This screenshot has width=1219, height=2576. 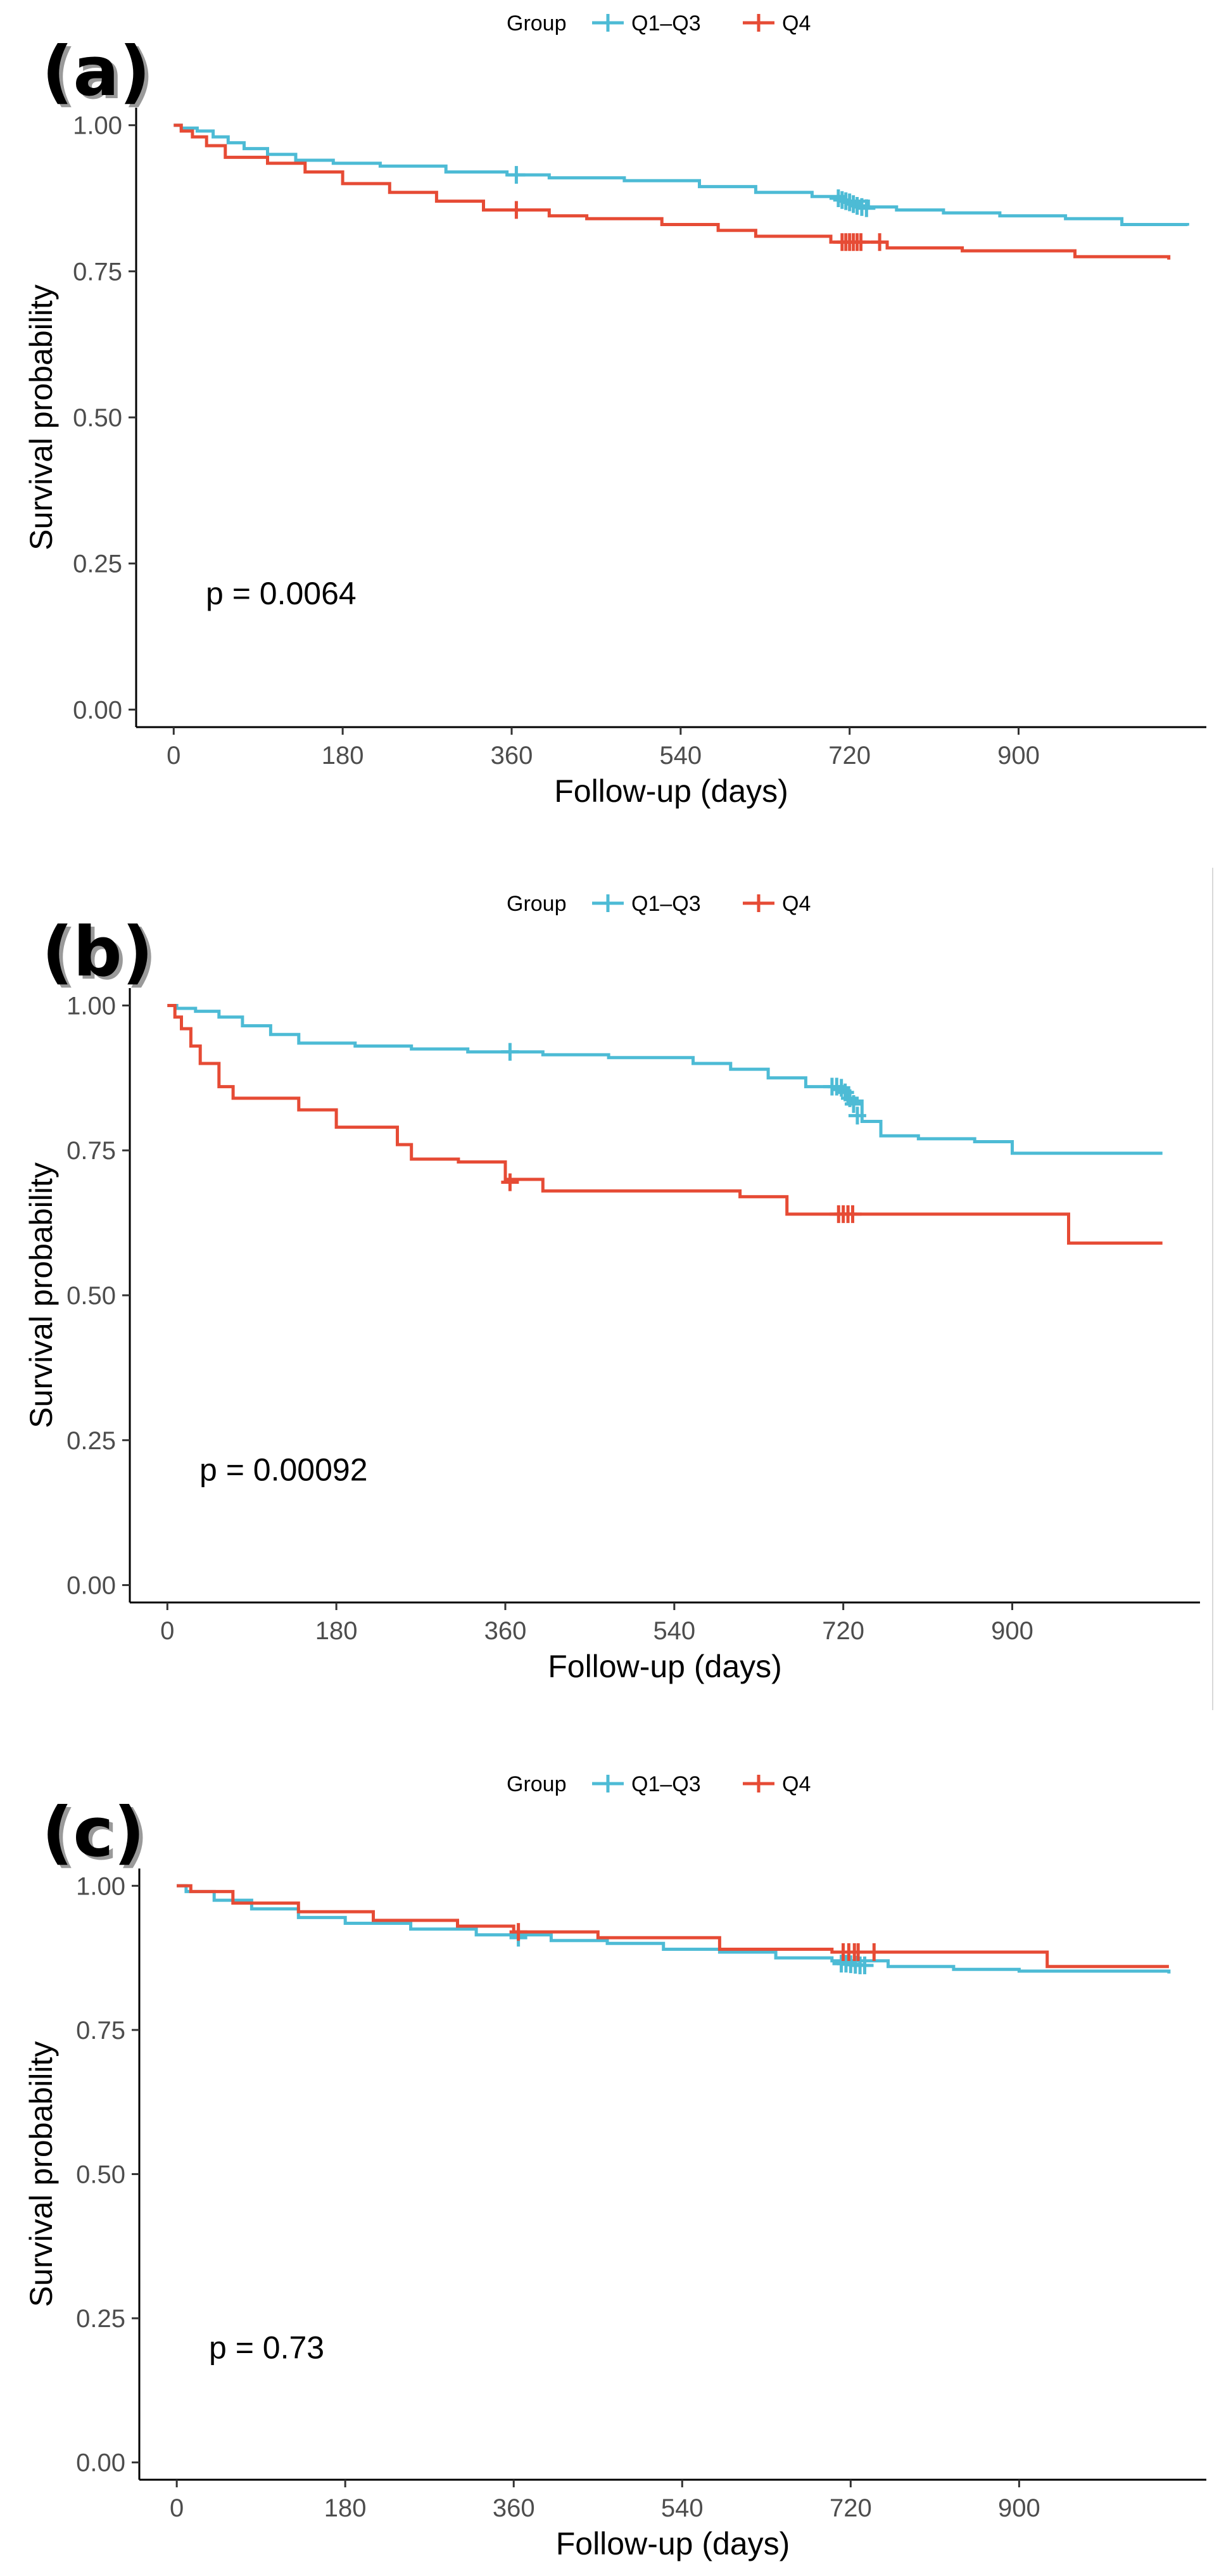 I want to click on p-value-annotation: p = 0.73, so click(x=266, y=2348).